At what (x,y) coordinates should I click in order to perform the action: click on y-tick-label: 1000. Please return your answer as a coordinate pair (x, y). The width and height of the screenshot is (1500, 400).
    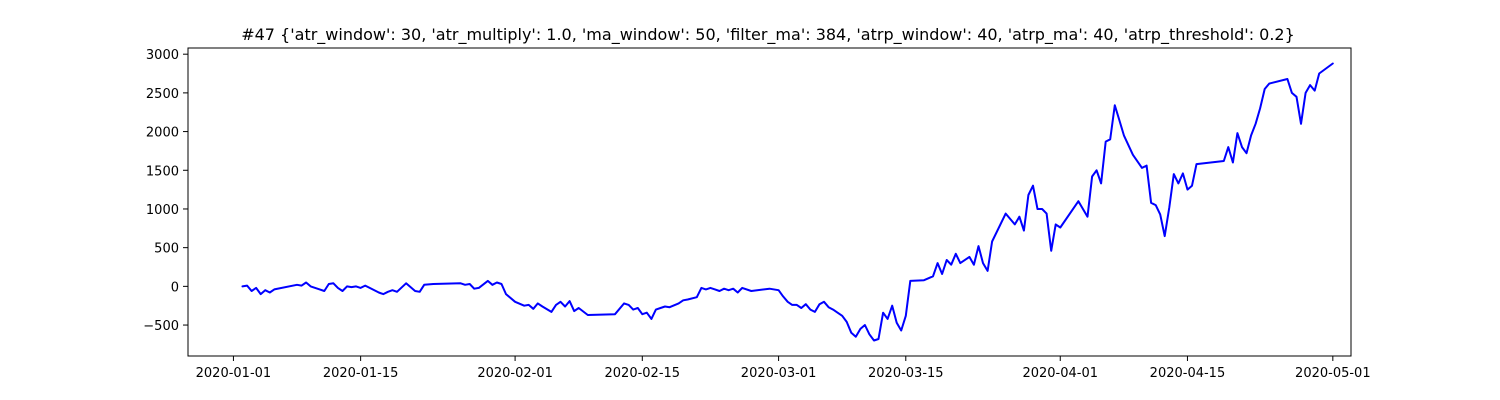
    Looking at the image, I should click on (162, 210).